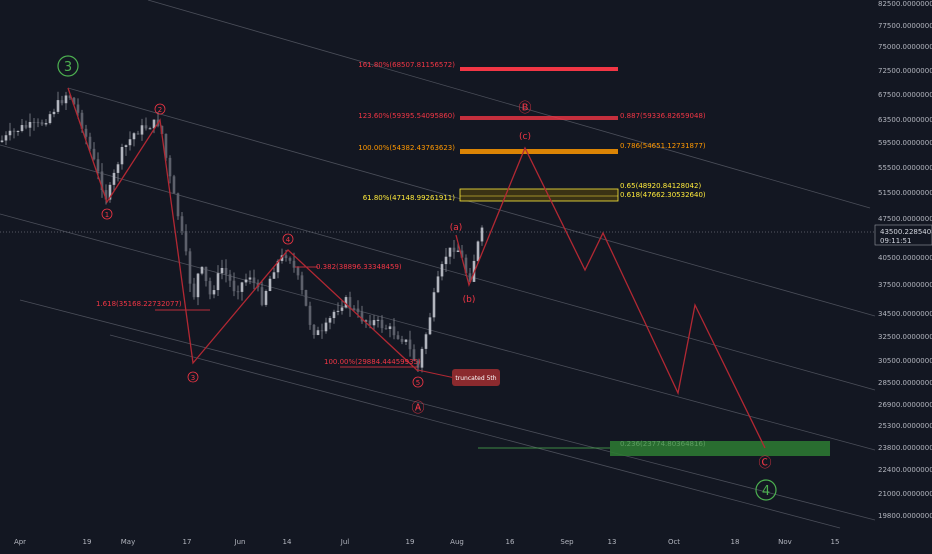 Image resolution: width=932 pixels, height=554 pixels. What do you see at coordinates (427, 542) in the screenshot?
I see `time-axis: Apr 19 May 17 Jun 14 Jul 19 Aug 16 Sep 13 Oct 18 Nov 15` at bounding box center [427, 542].